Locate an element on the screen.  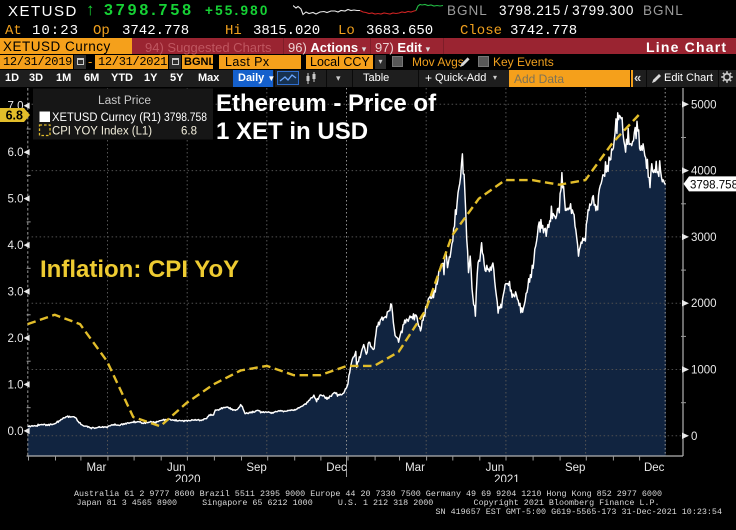
svg-text: 0 is located at coordinates (694, 437).